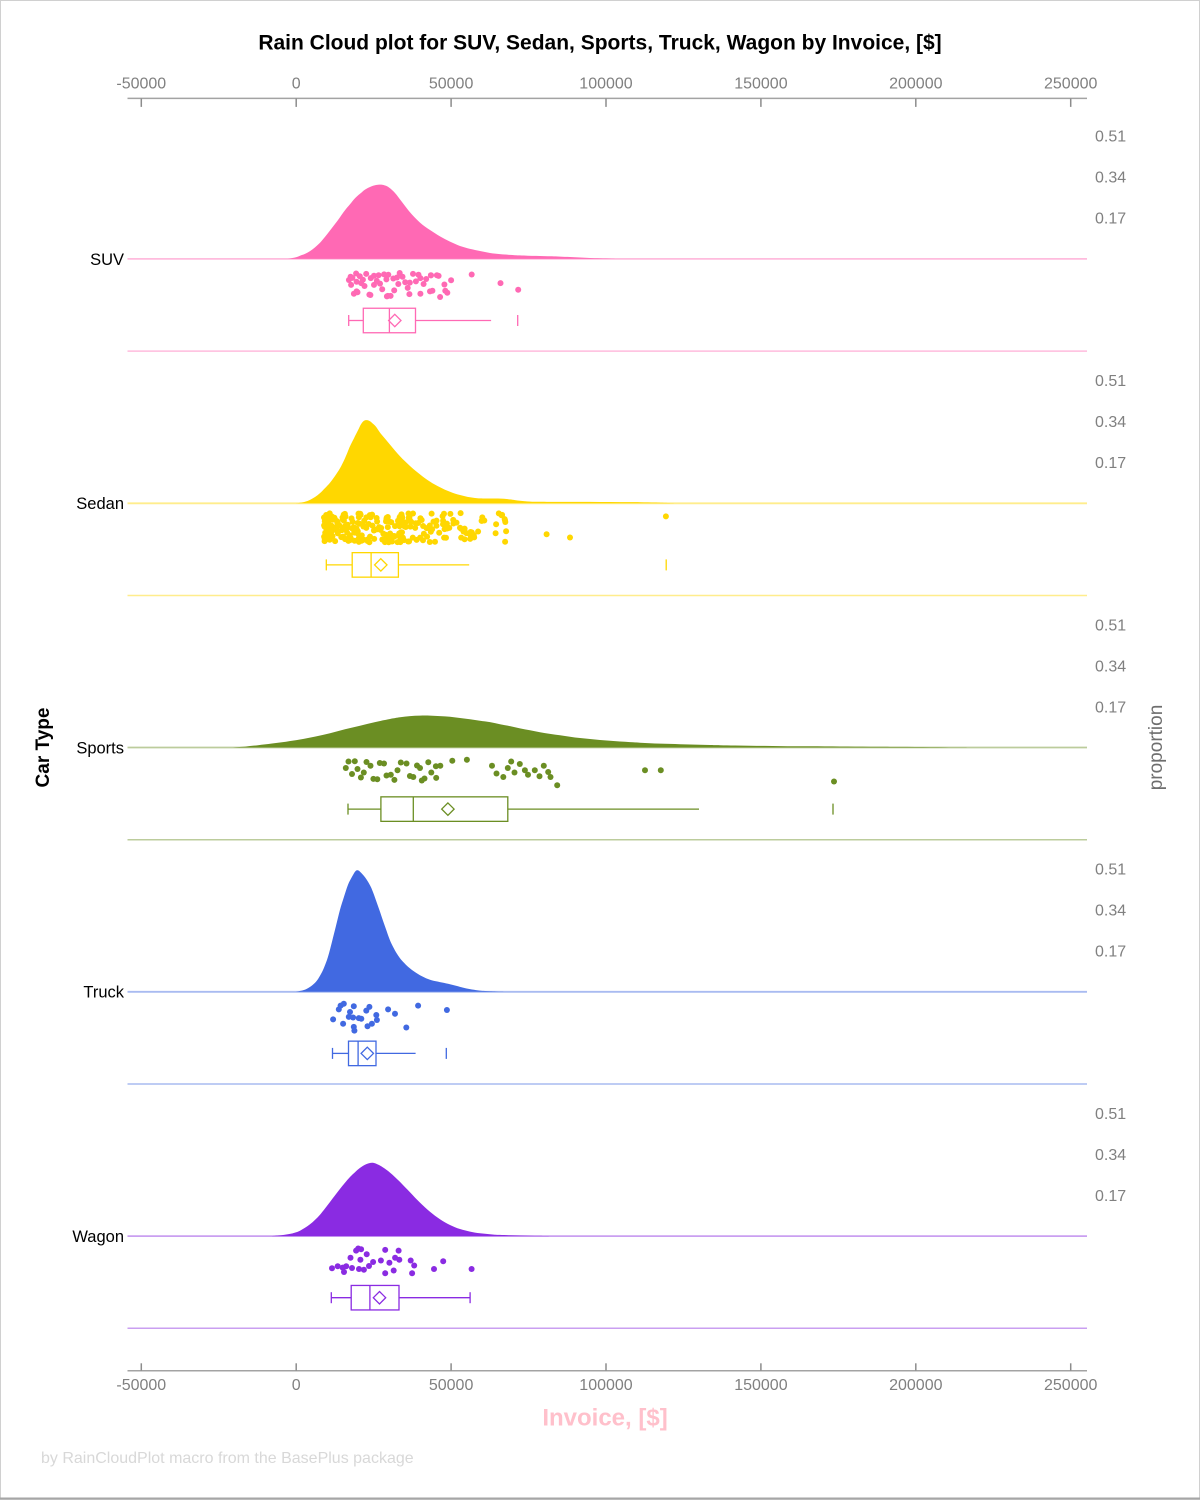 The width and height of the screenshot is (1200, 1500). Describe the element at coordinates (1156, 748) in the screenshot. I see `svg-text: proportion` at that location.